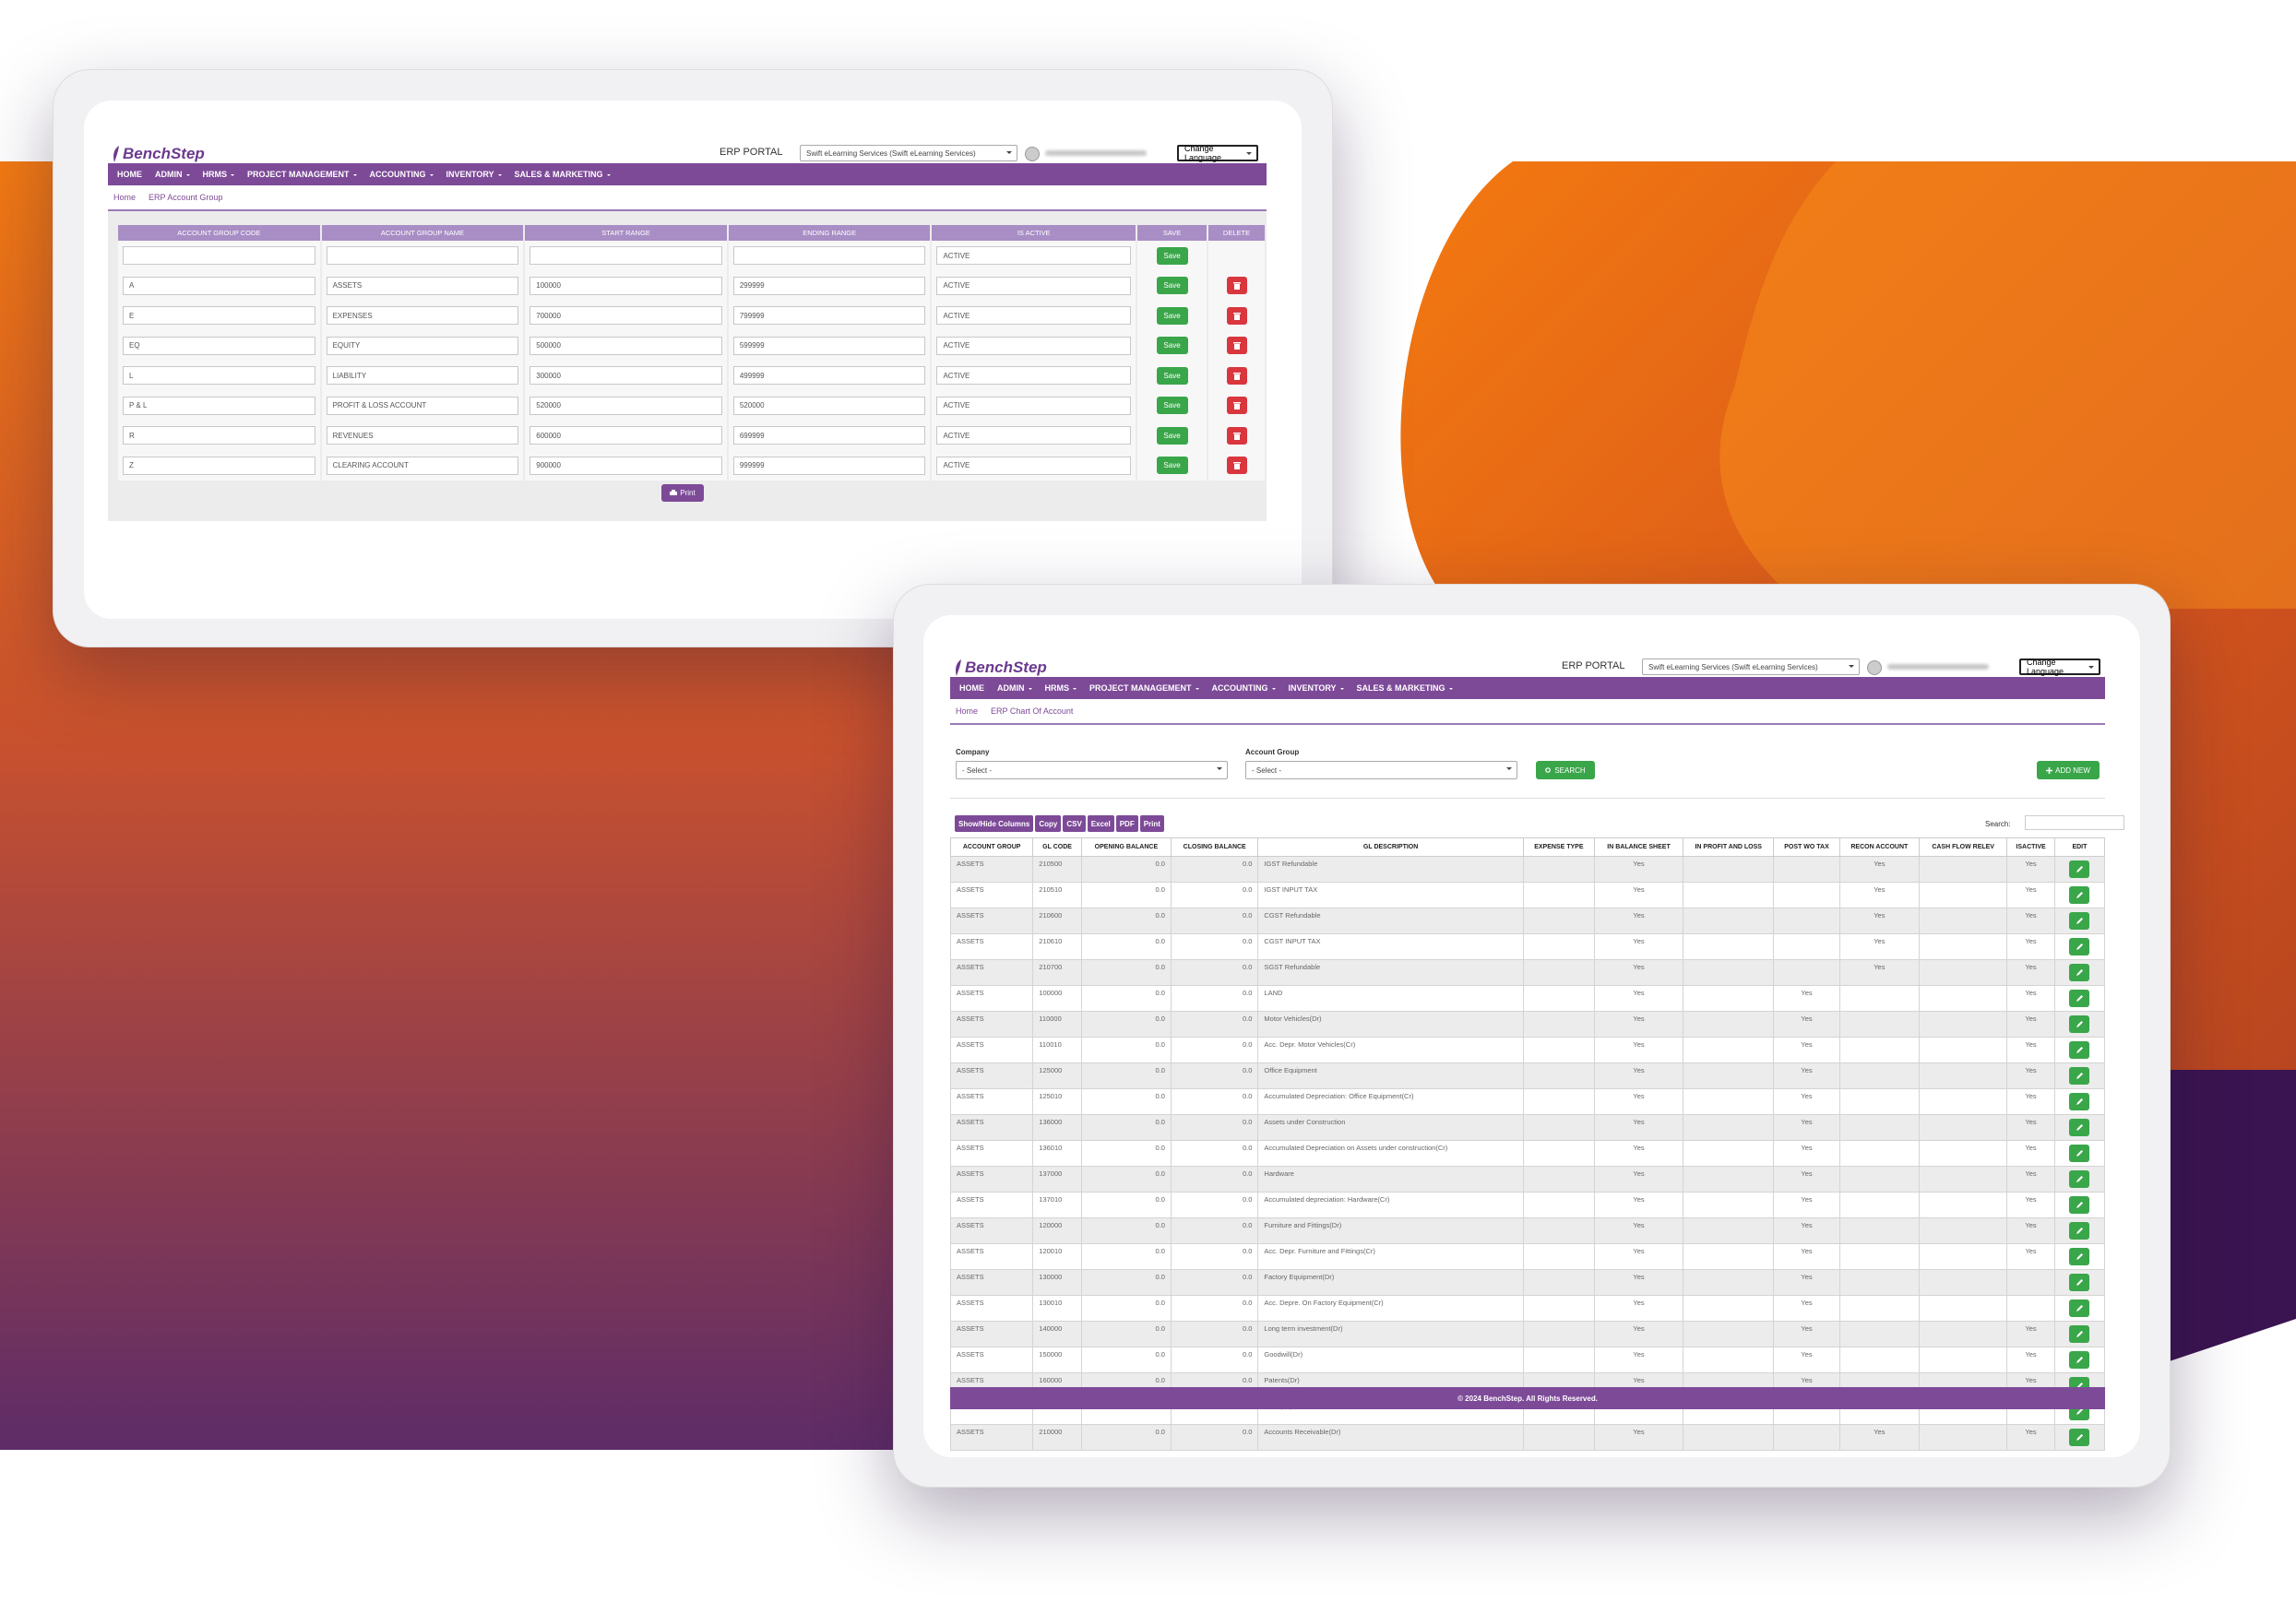  I want to click on group-filter: - Select -, so click(1381, 770).